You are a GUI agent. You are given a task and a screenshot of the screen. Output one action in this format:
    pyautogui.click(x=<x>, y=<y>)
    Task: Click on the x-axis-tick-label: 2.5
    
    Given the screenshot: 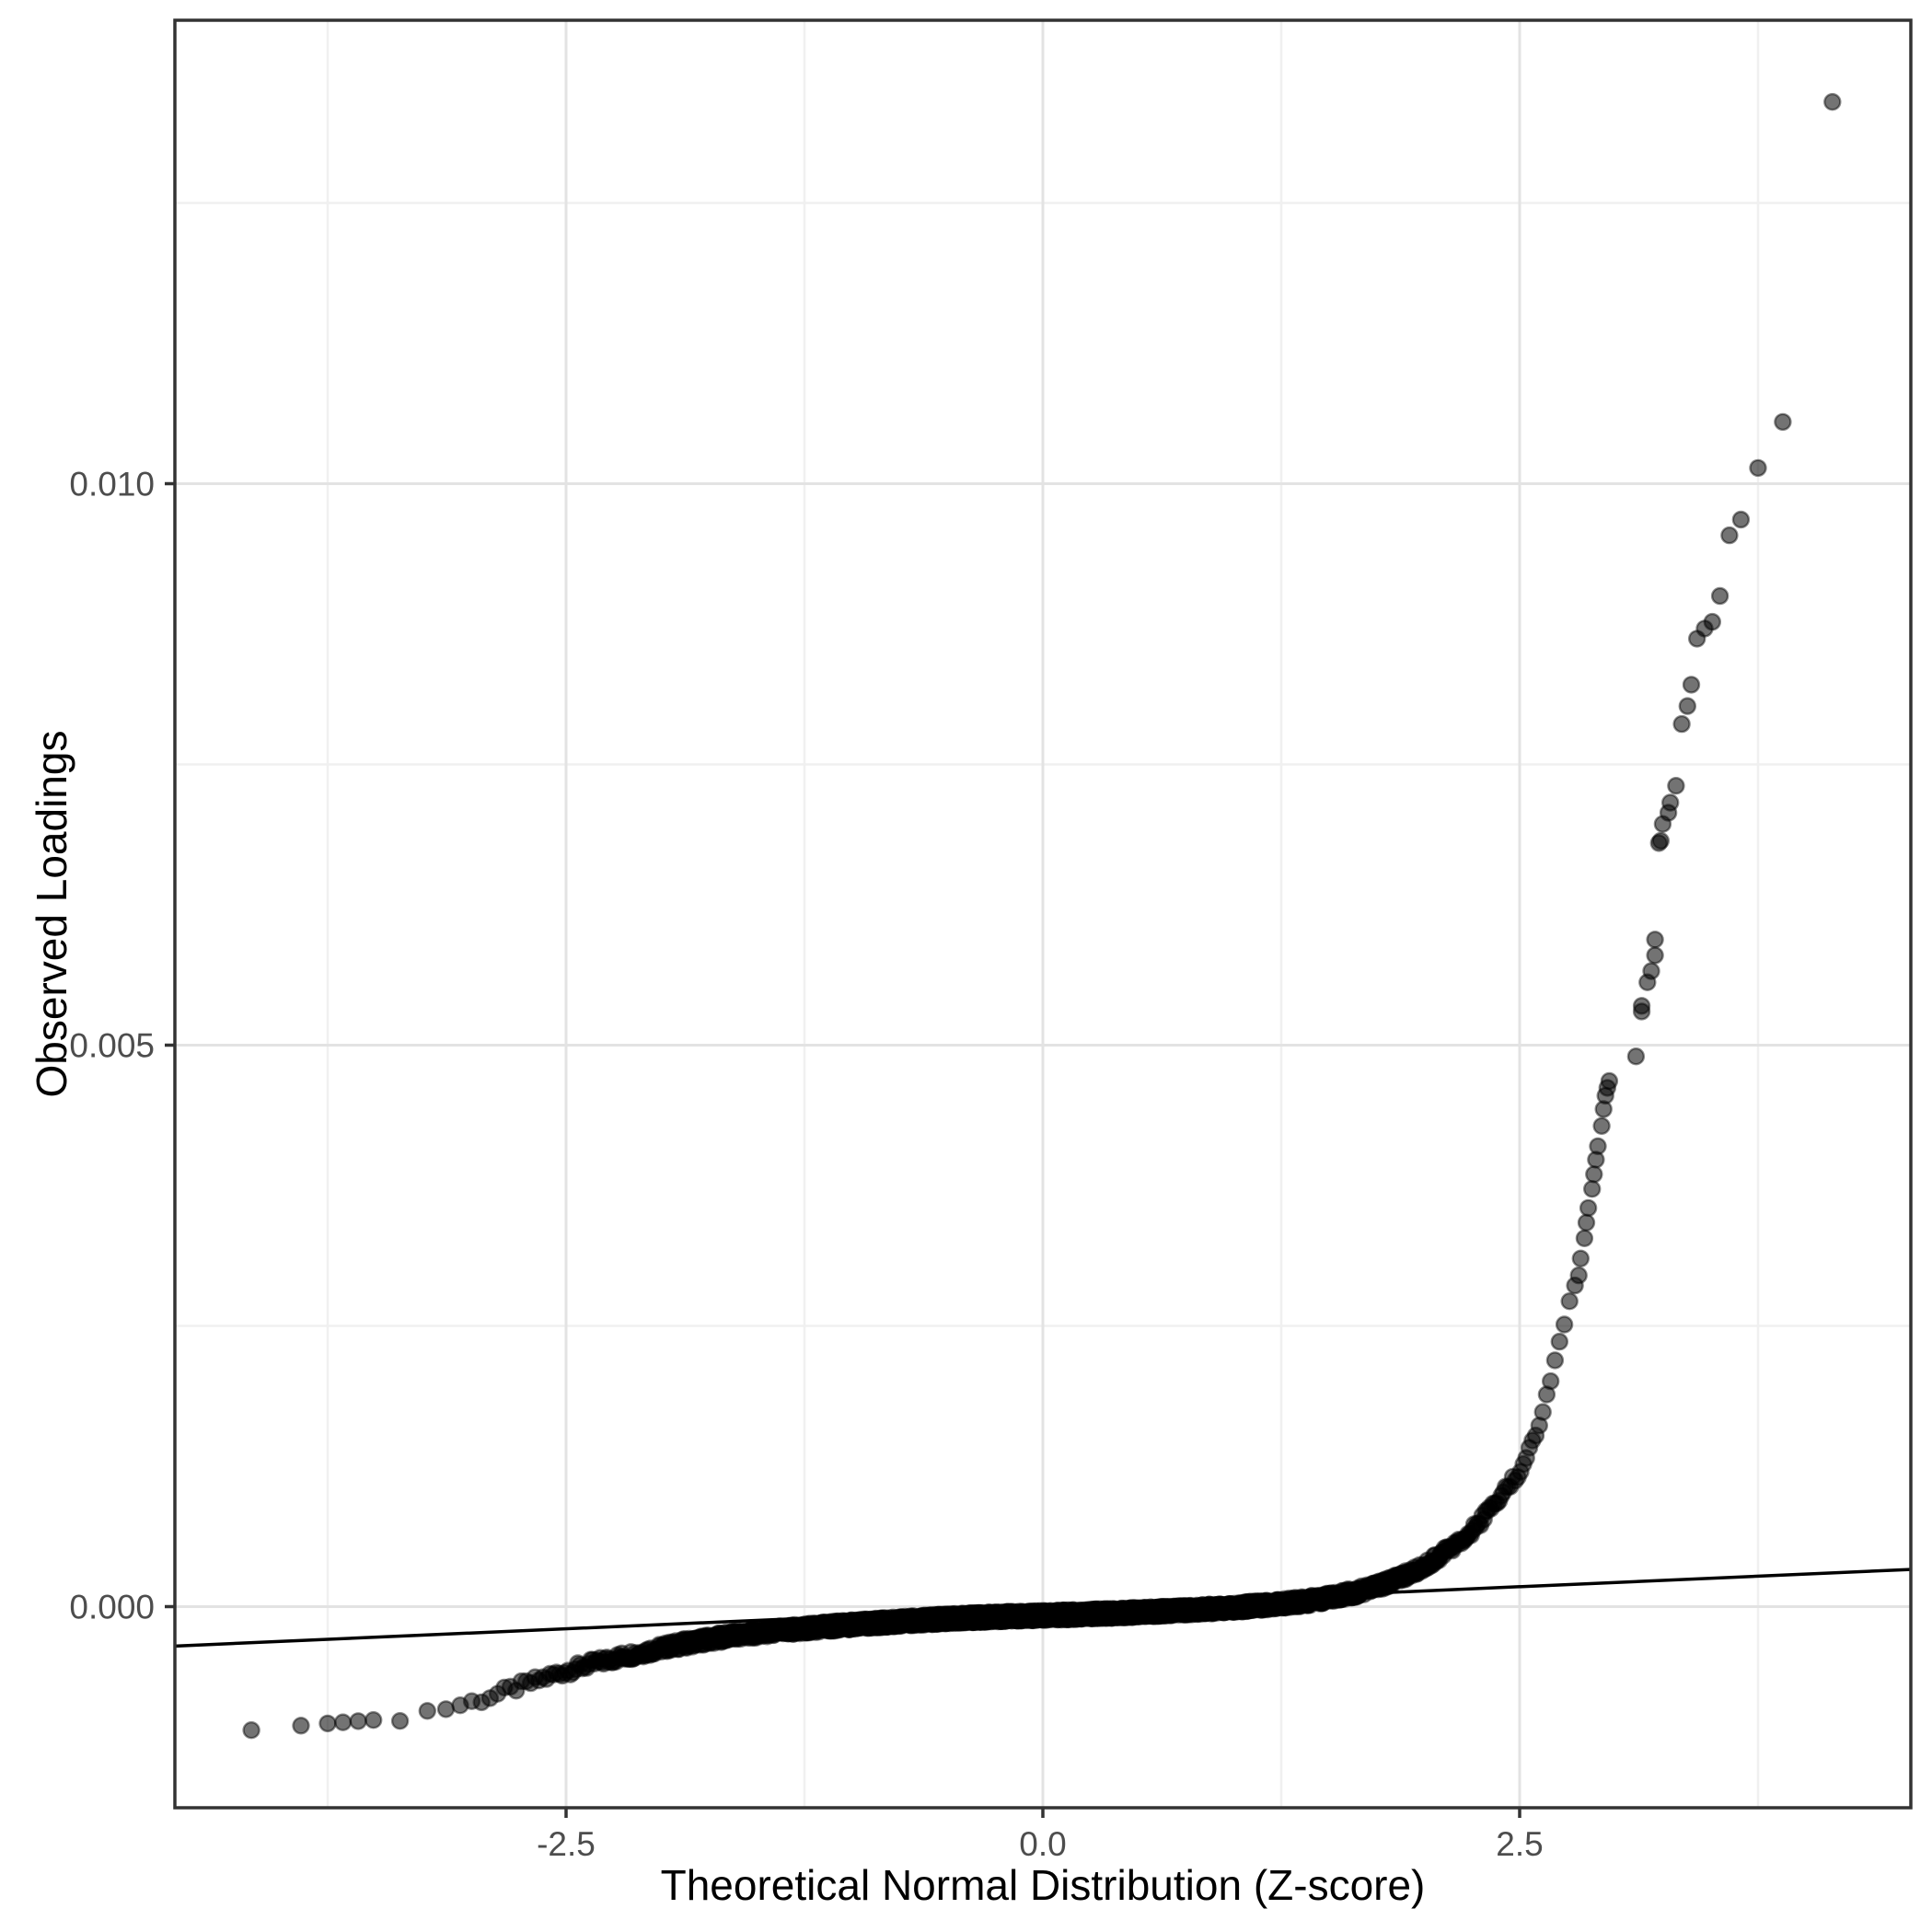 What is the action you would take?
    pyautogui.click(x=1520, y=1844)
    